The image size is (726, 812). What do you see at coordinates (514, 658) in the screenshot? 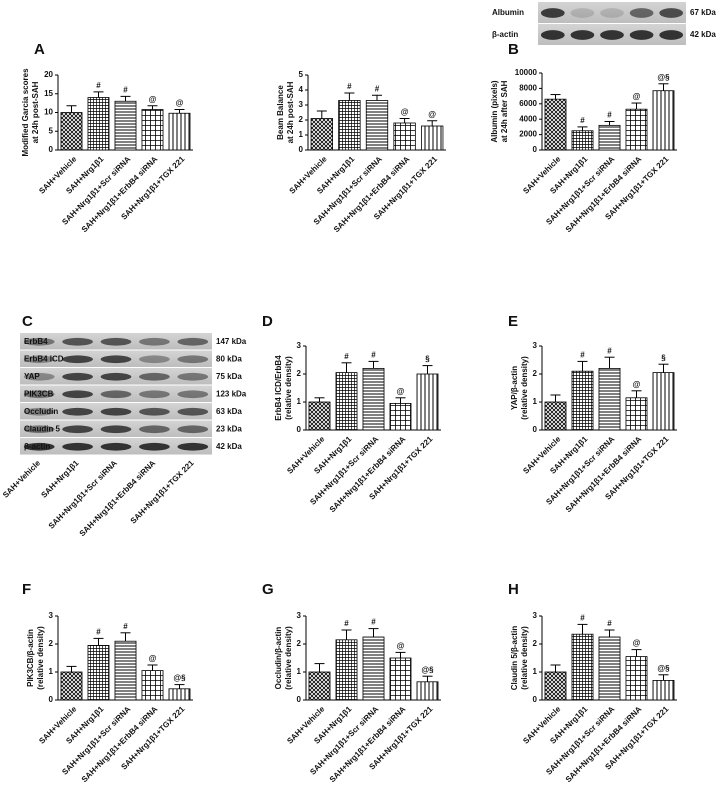
I see `y-axis-label: Claudin 5/β-actin` at bounding box center [514, 658].